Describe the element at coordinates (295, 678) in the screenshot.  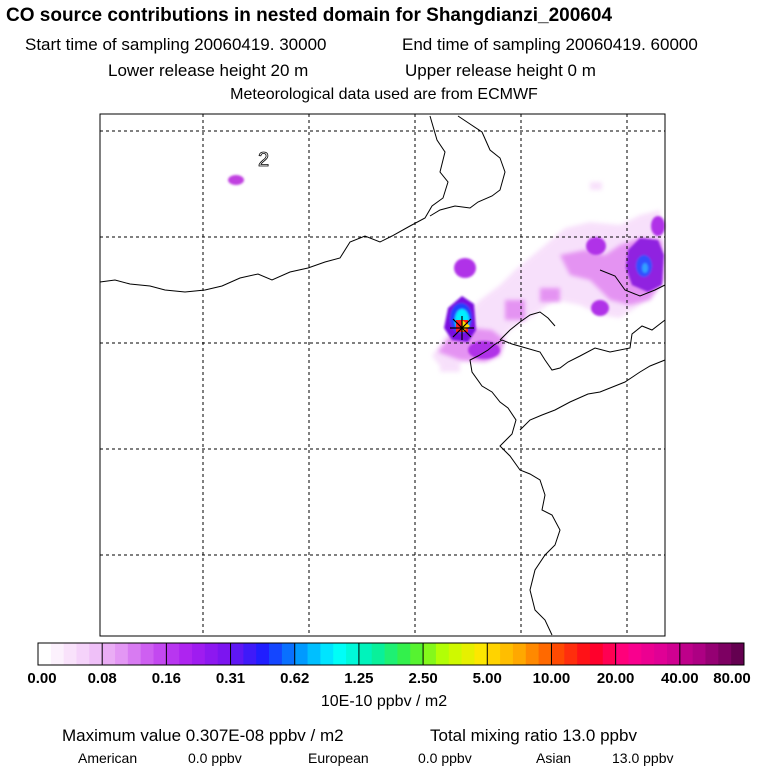
I see `colorbar-tick-label: 0.62` at that location.